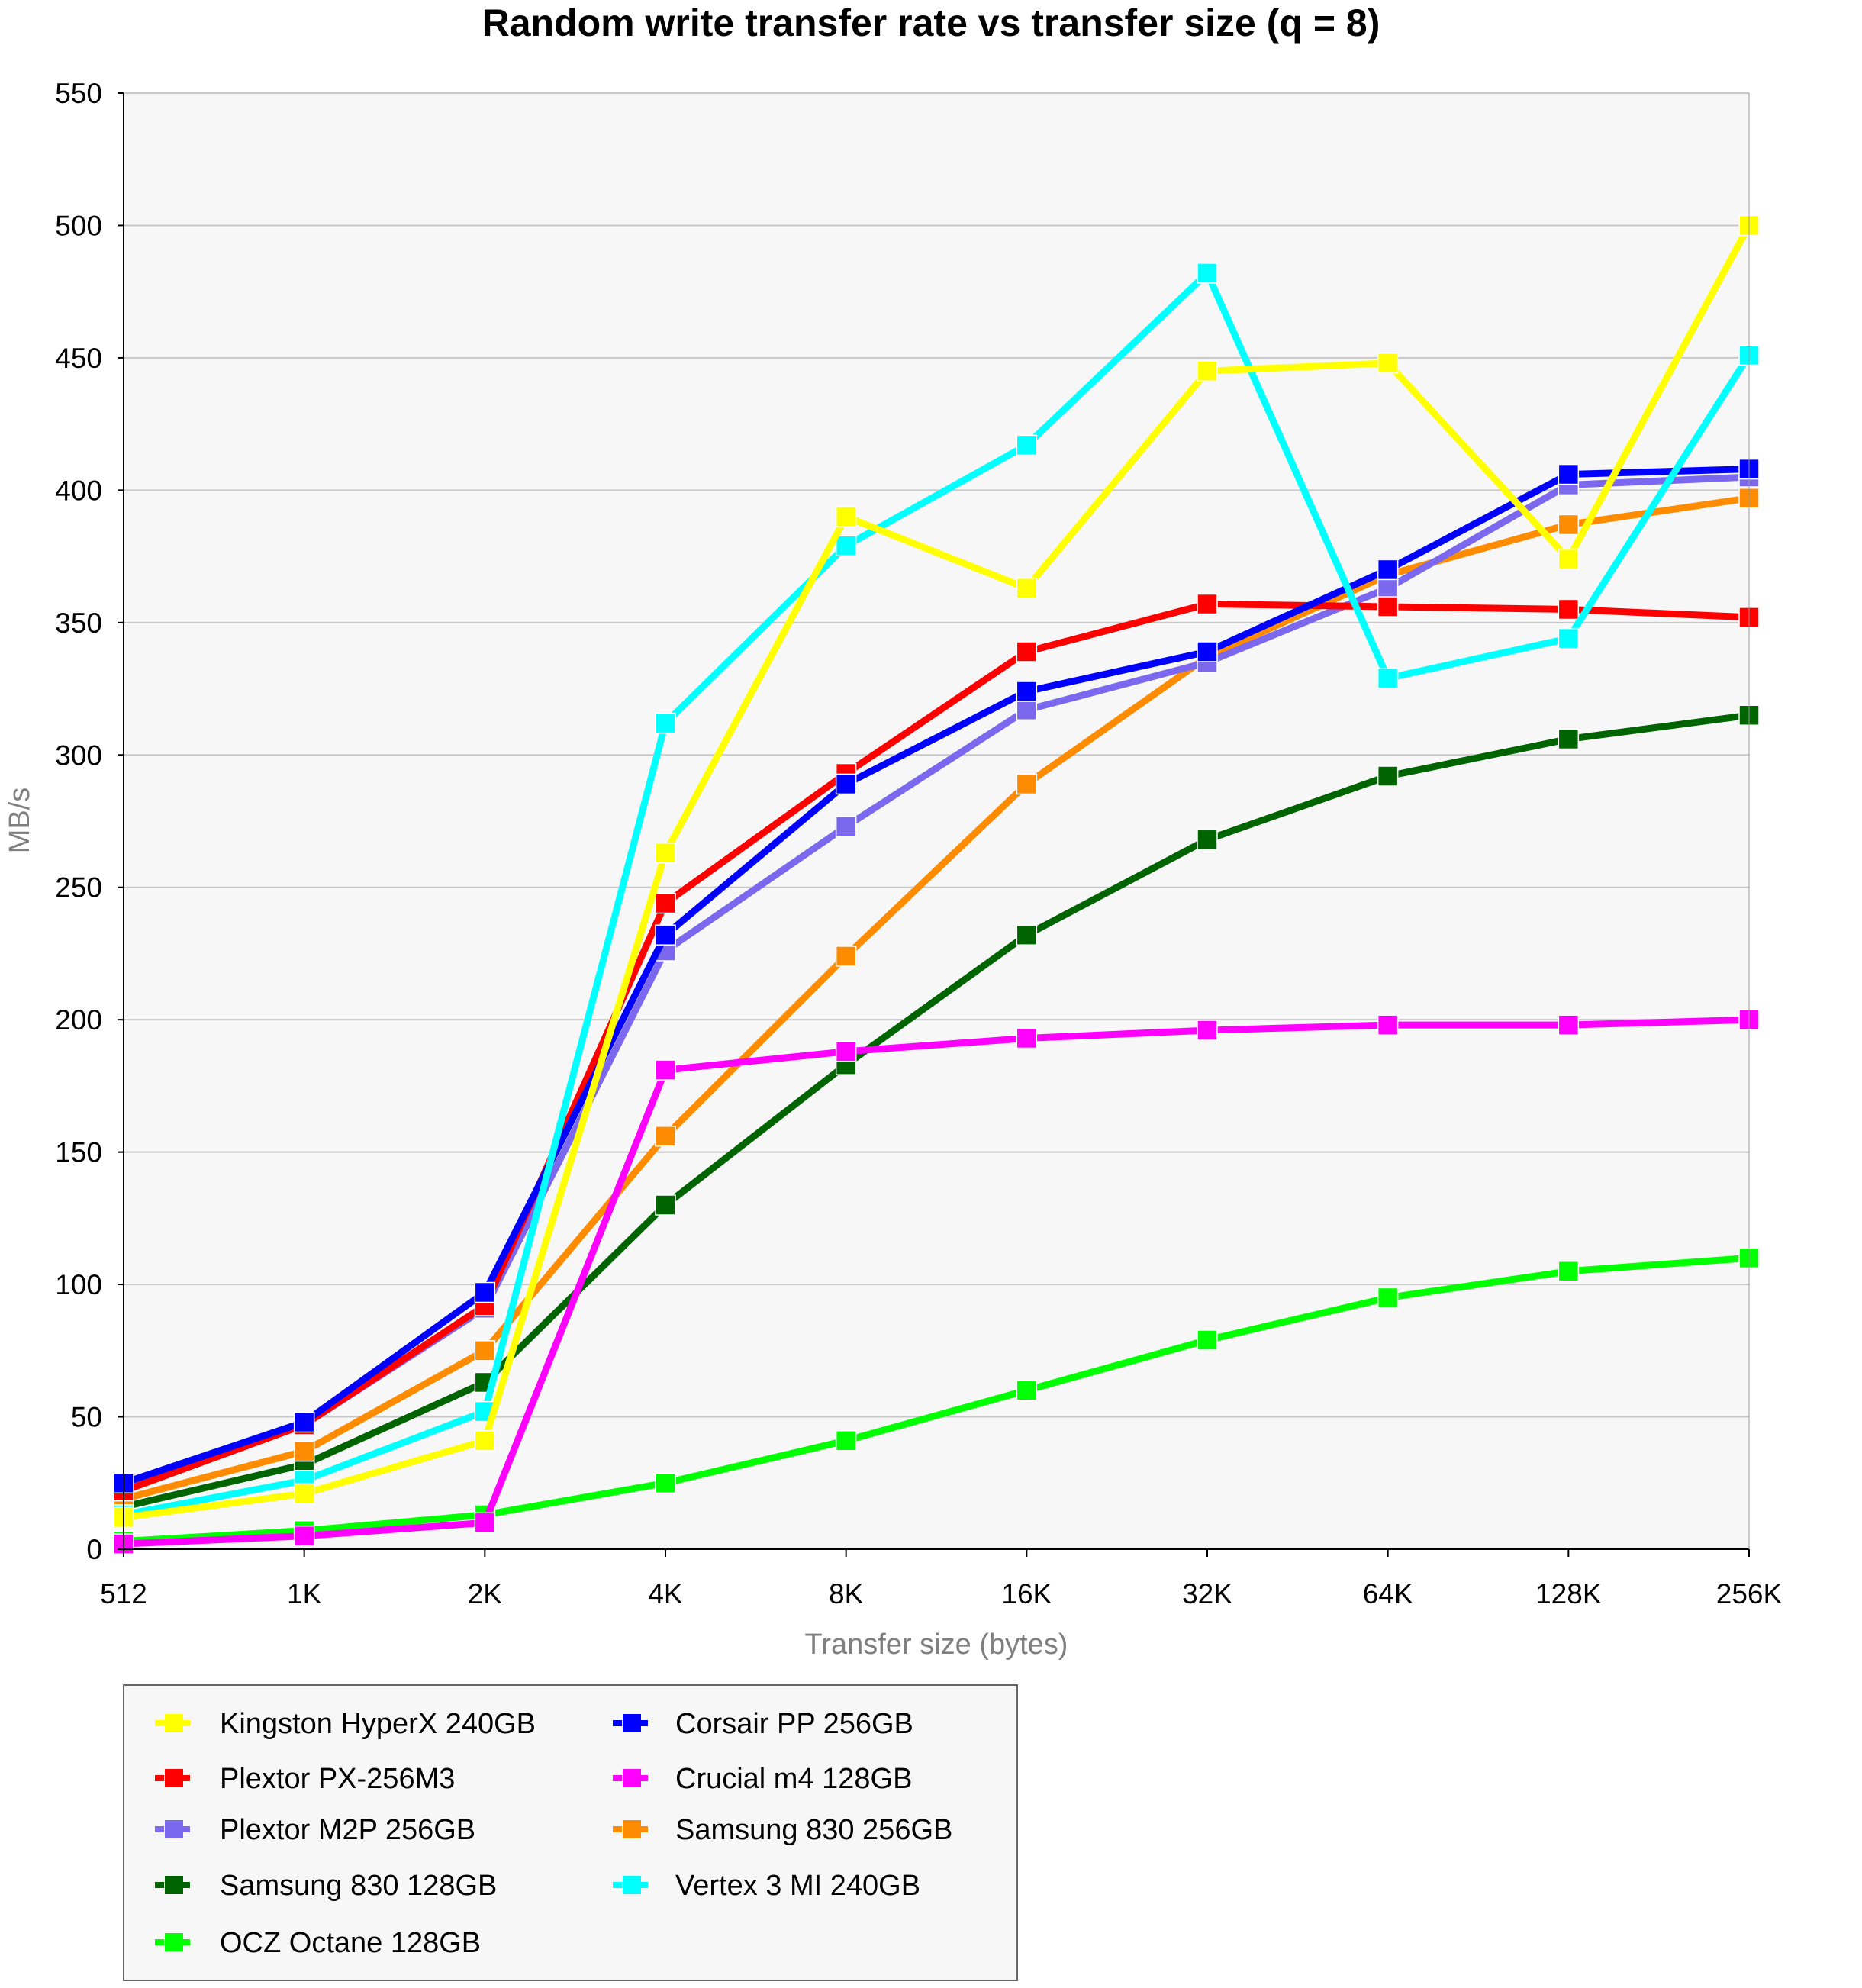 The height and width of the screenshot is (1988, 1862). I want to click on legend-label: Samsung 830 128GB, so click(358, 1886).